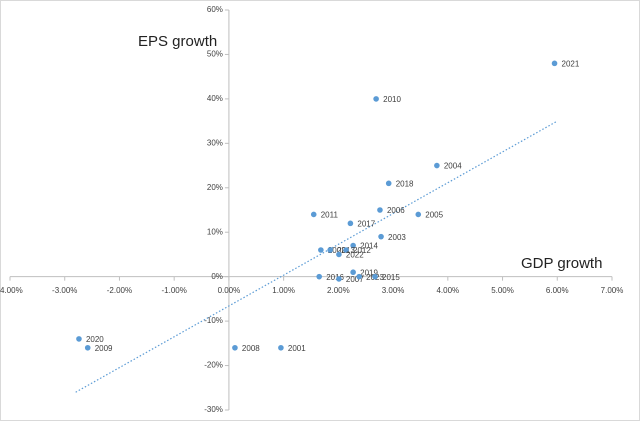 This screenshot has height=421, width=640. What do you see at coordinates (213, 365) in the screenshot?
I see `y-tick-label: -20%` at bounding box center [213, 365].